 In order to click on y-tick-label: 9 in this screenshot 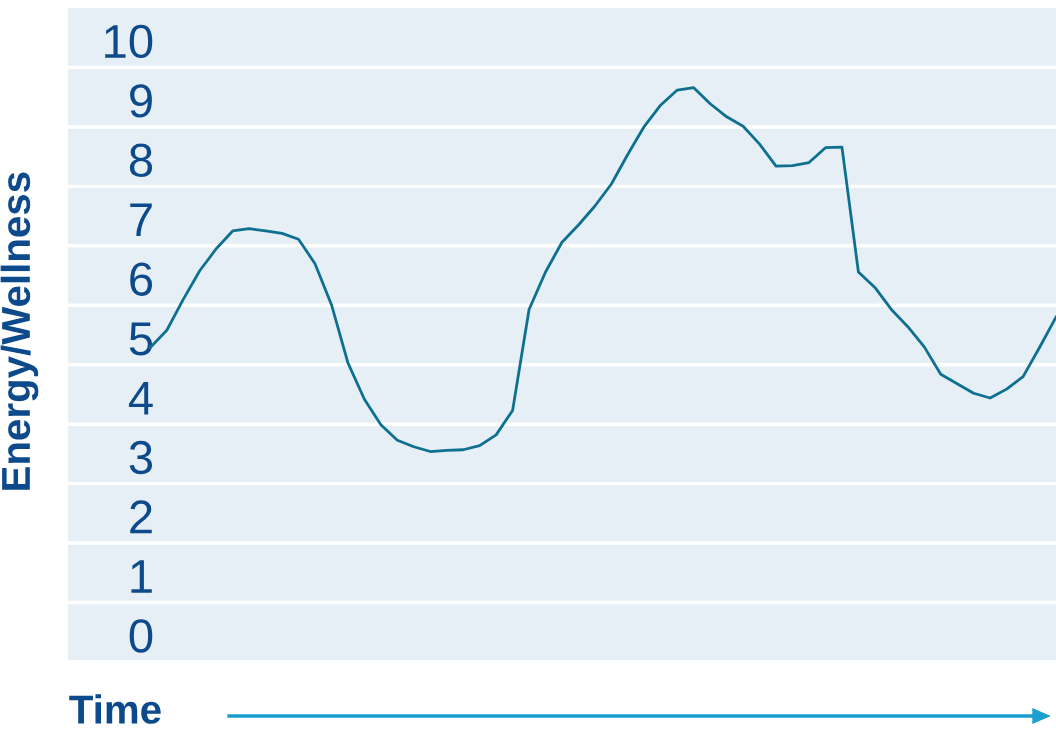, I will do `click(141, 101)`.